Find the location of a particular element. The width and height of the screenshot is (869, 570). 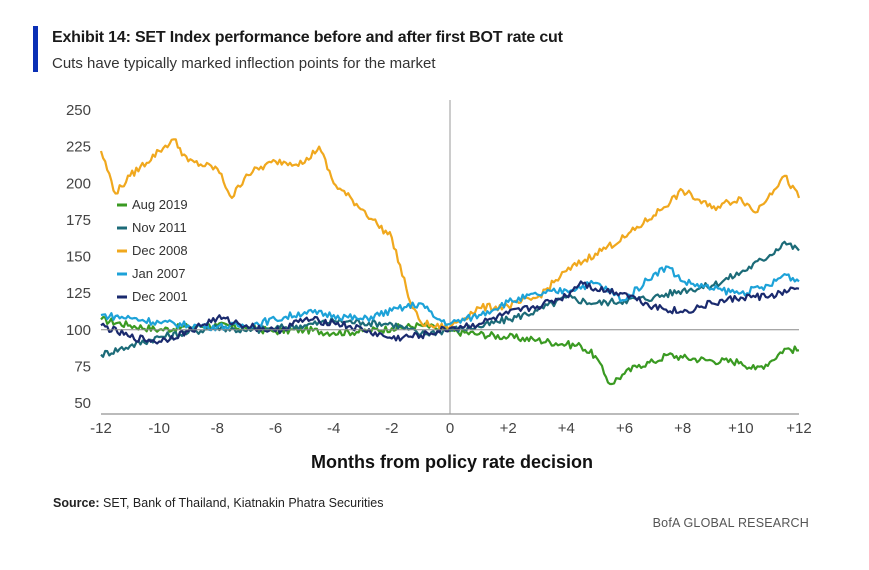

x-tick-label: 0 is located at coordinates (450, 428).